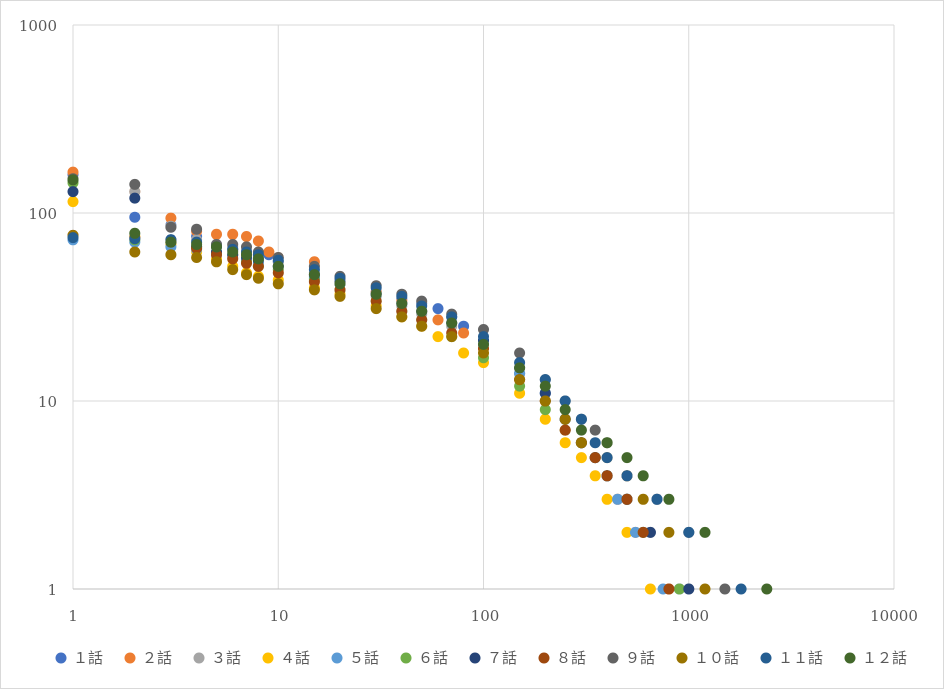 The width and height of the screenshot is (944, 690). What do you see at coordinates (690, 616) in the screenshot?
I see `x-tick-label: 1000` at bounding box center [690, 616].